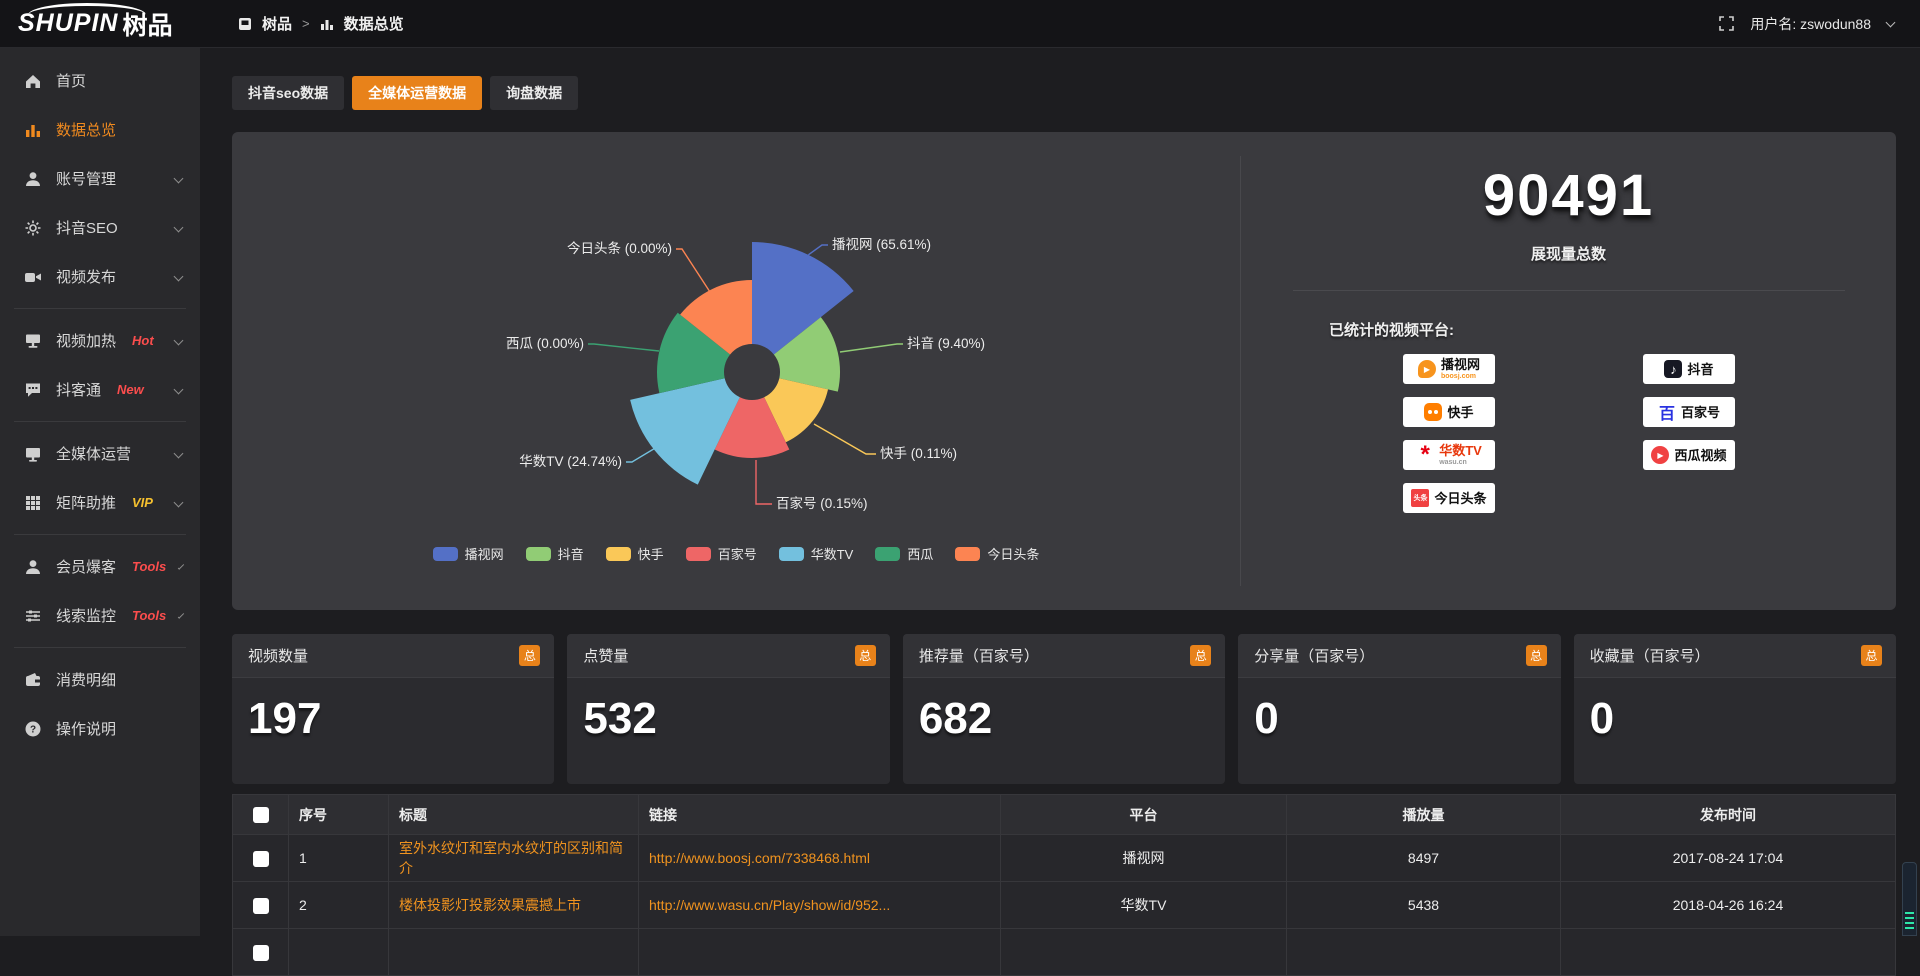 Image resolution: width=1920 pixels, height=976 pixels. What do you see at coordinates (555, 553) in the screenshot?
I see `legend-item-抖音: 抖音` at bounding box center [555, 553].